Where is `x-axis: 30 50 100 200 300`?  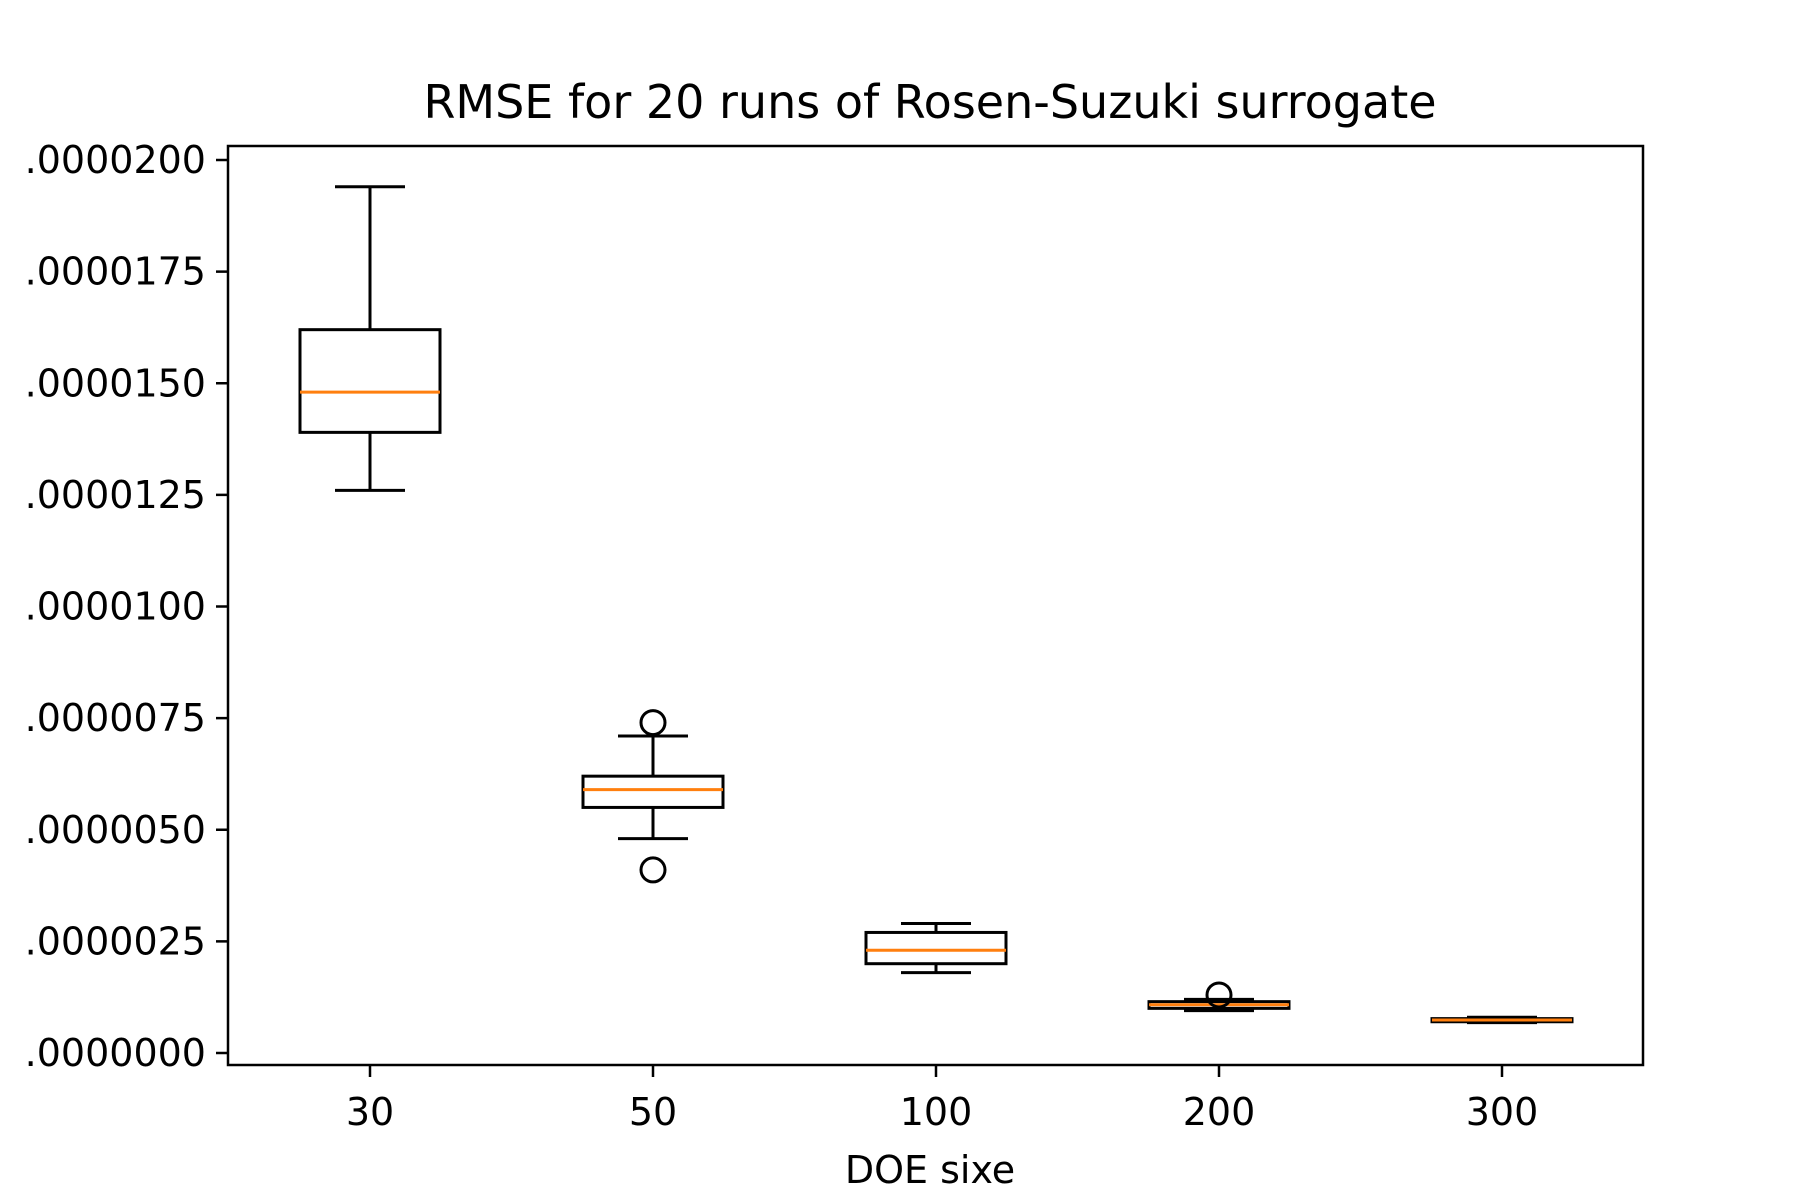
x-axis: 30 50 100 200 300 is located at coordinates (942, 1099).